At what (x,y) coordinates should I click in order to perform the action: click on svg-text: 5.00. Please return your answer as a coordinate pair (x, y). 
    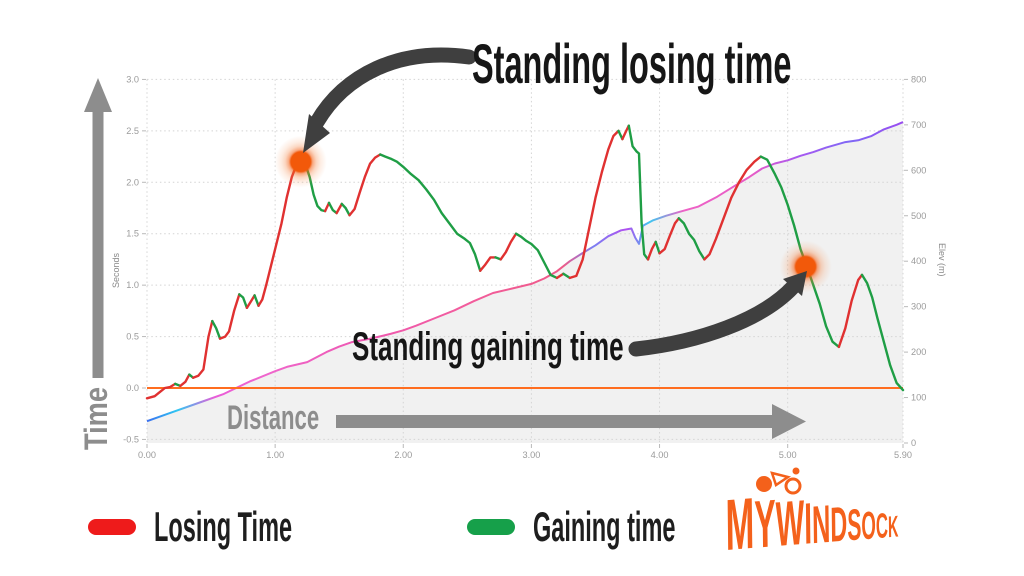
    Looking at the image, I should click on (788, 455).